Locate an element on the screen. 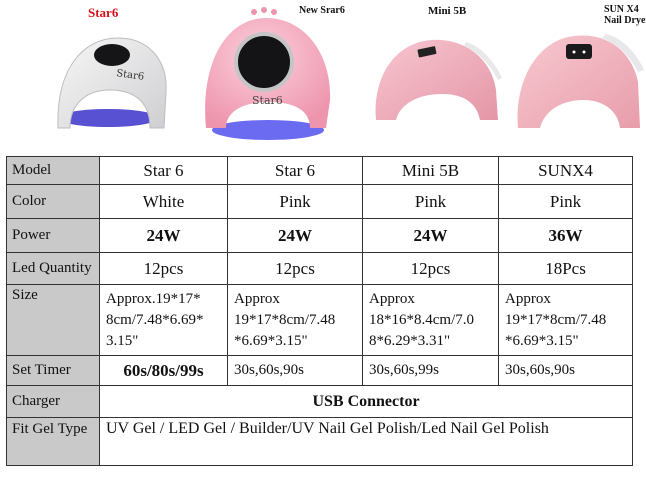 This screenshot has width=646, height=483. product-star6-white: Star6 Star6 is located at coordinates (85, 75).